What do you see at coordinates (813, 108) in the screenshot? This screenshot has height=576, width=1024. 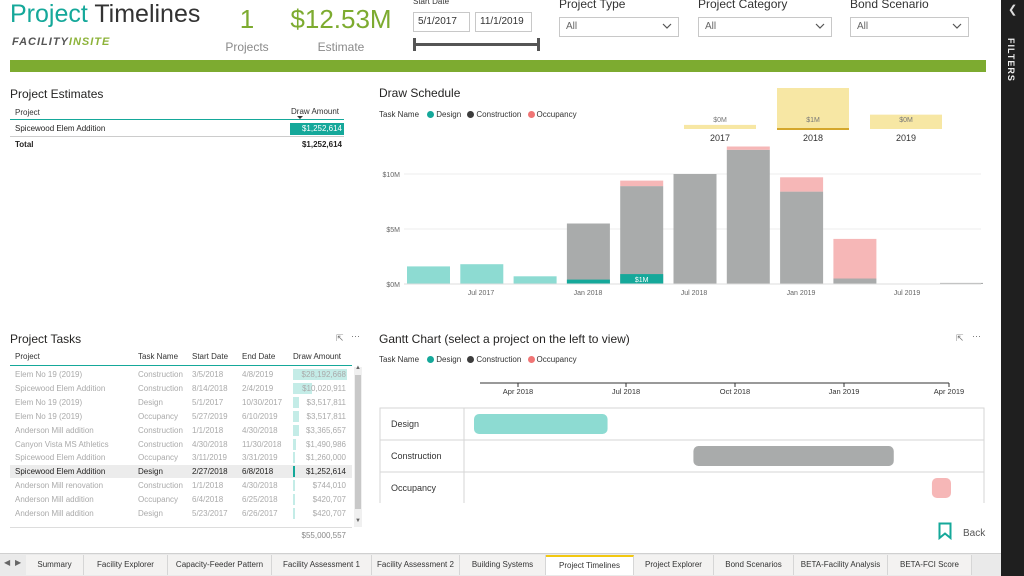 I see `year-card-bar-2018` at bounding box center [813, 108].